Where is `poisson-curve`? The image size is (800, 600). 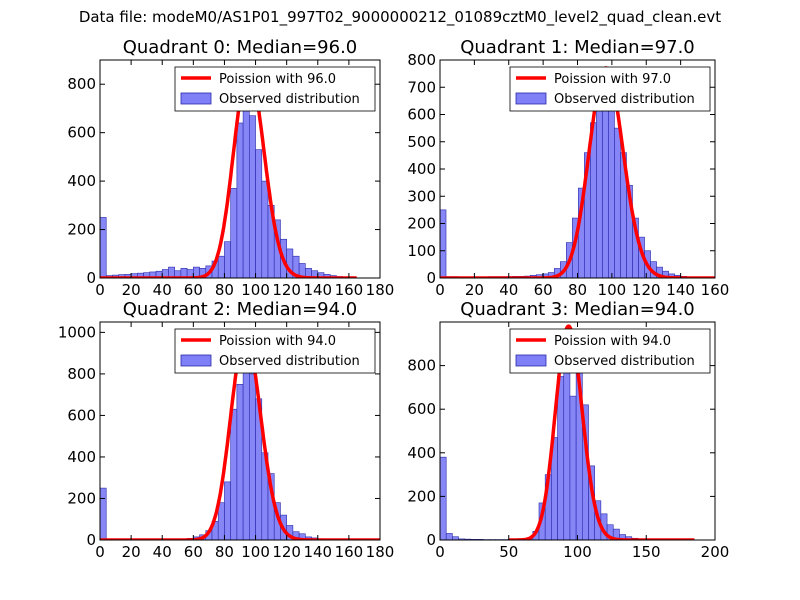 poisson-curve is located at coordinates (601, 432).